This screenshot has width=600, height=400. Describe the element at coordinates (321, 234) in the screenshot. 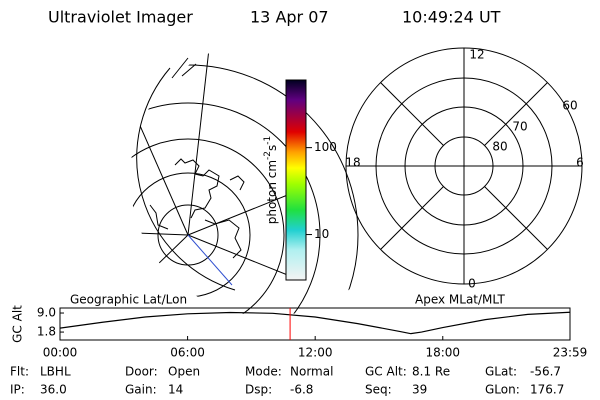

I see `colorbar-tick-label: 10` at that location.